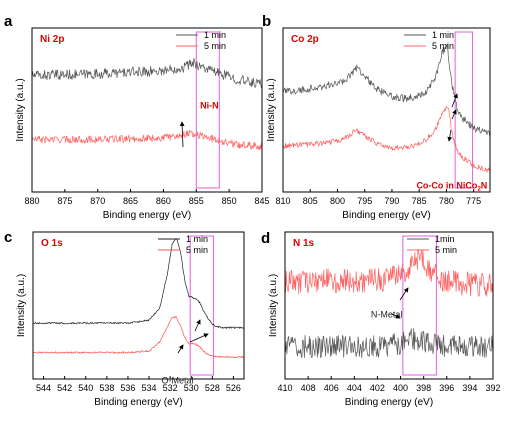  Describe the element at coordinates (469, 388) in the screenshot. I see `x-tick-label: 394` at that location.